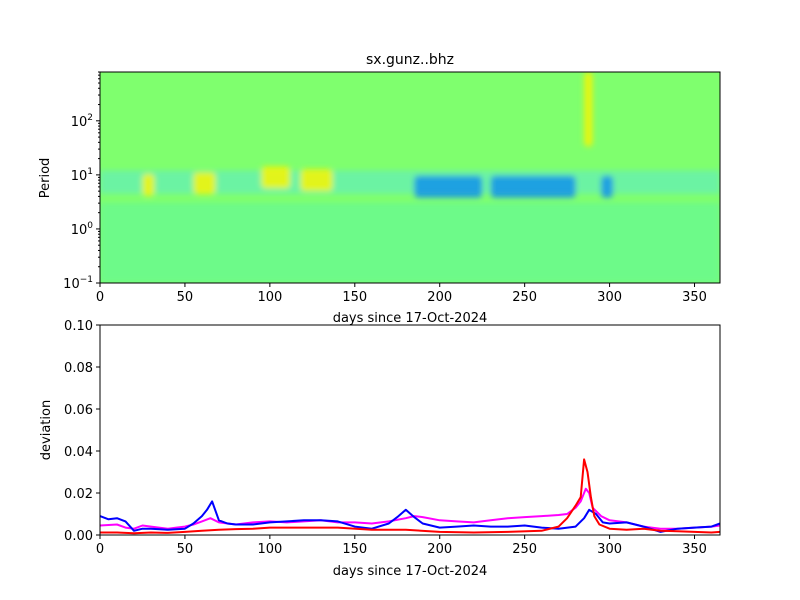  Describe the element at coordinates (354, 549) in the screenshot. I see `deviation-x-tick-label: 150` at that location.